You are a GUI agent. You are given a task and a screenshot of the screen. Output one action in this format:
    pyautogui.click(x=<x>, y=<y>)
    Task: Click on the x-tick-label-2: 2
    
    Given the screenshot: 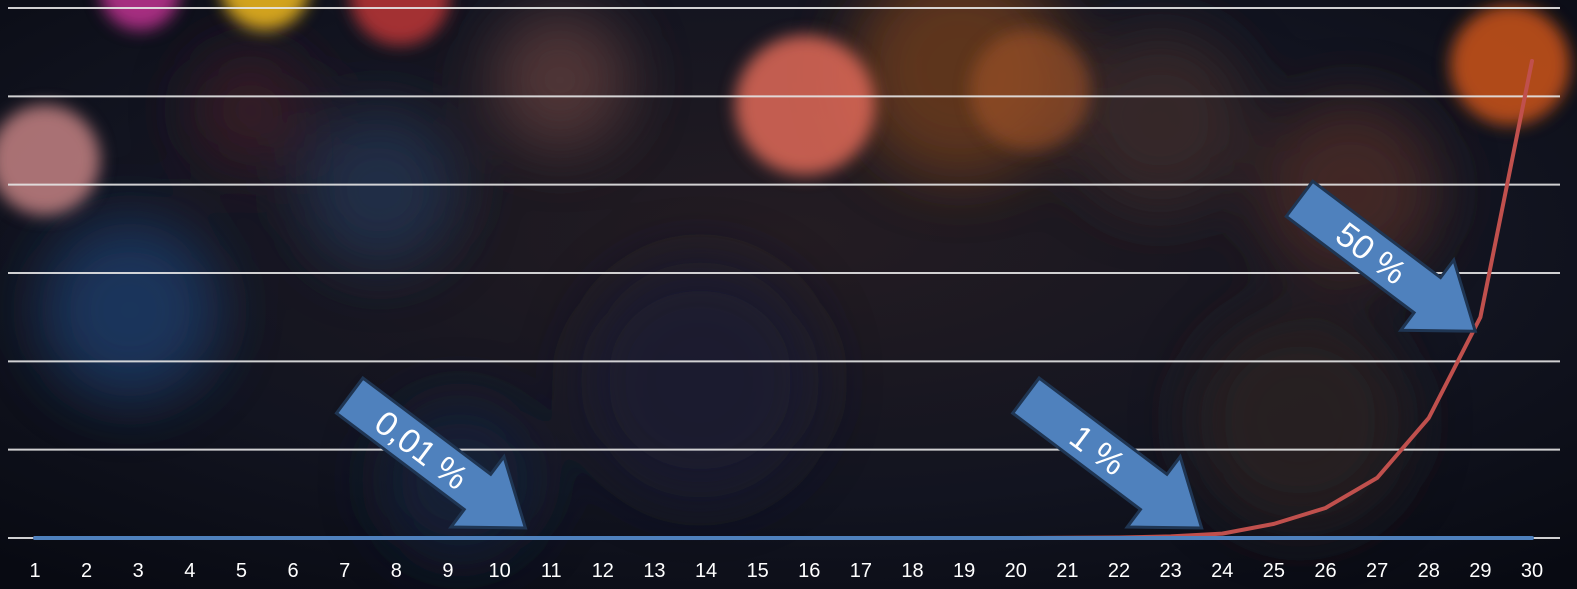 What is the action you would take?
    pyautogui.click(x=86, y=571)
    